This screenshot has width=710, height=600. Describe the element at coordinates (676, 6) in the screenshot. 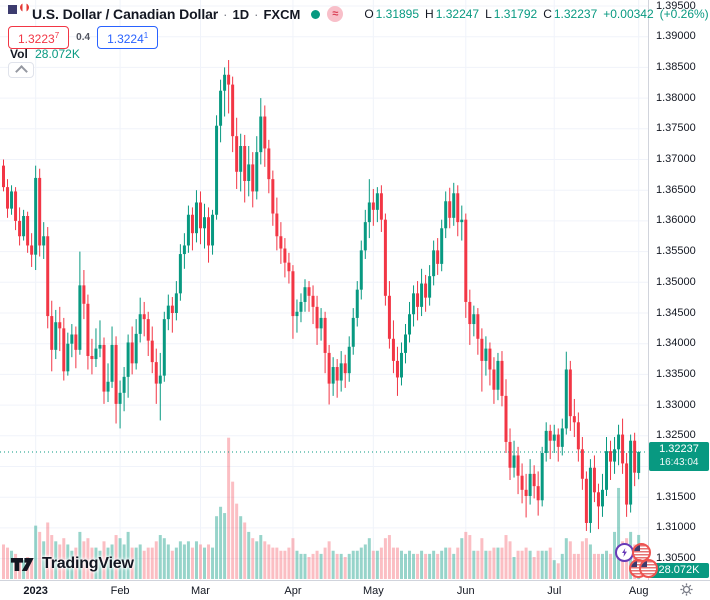

I see `price-tick-label: 1.39500` at that location.